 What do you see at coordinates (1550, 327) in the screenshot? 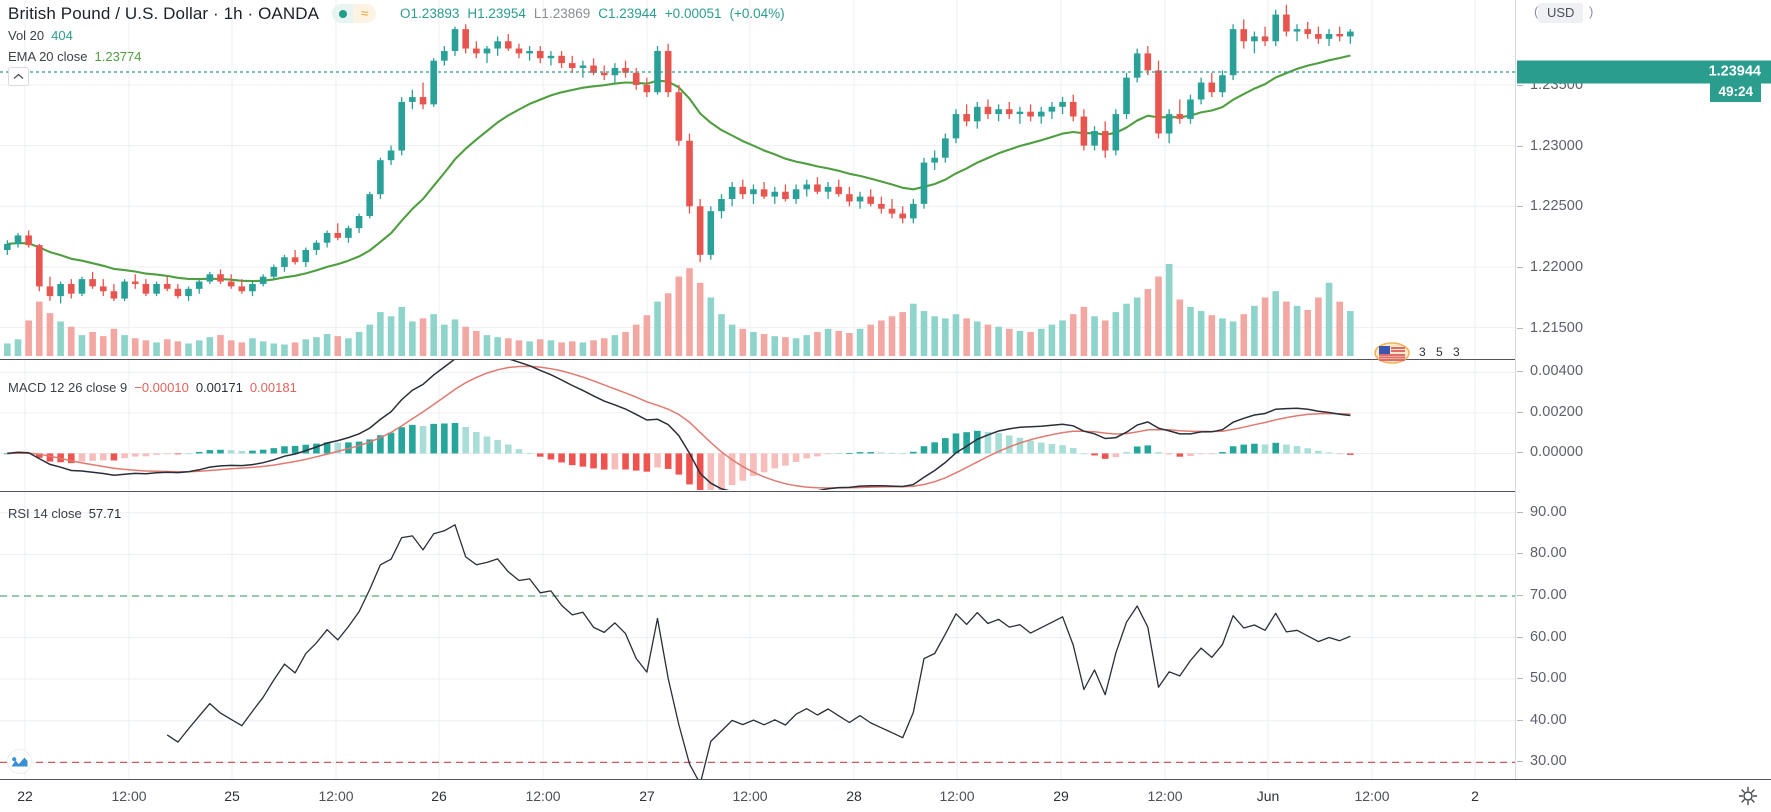
I see `price-axis-tick: 1.21500` at bounding box center [1550, 327].